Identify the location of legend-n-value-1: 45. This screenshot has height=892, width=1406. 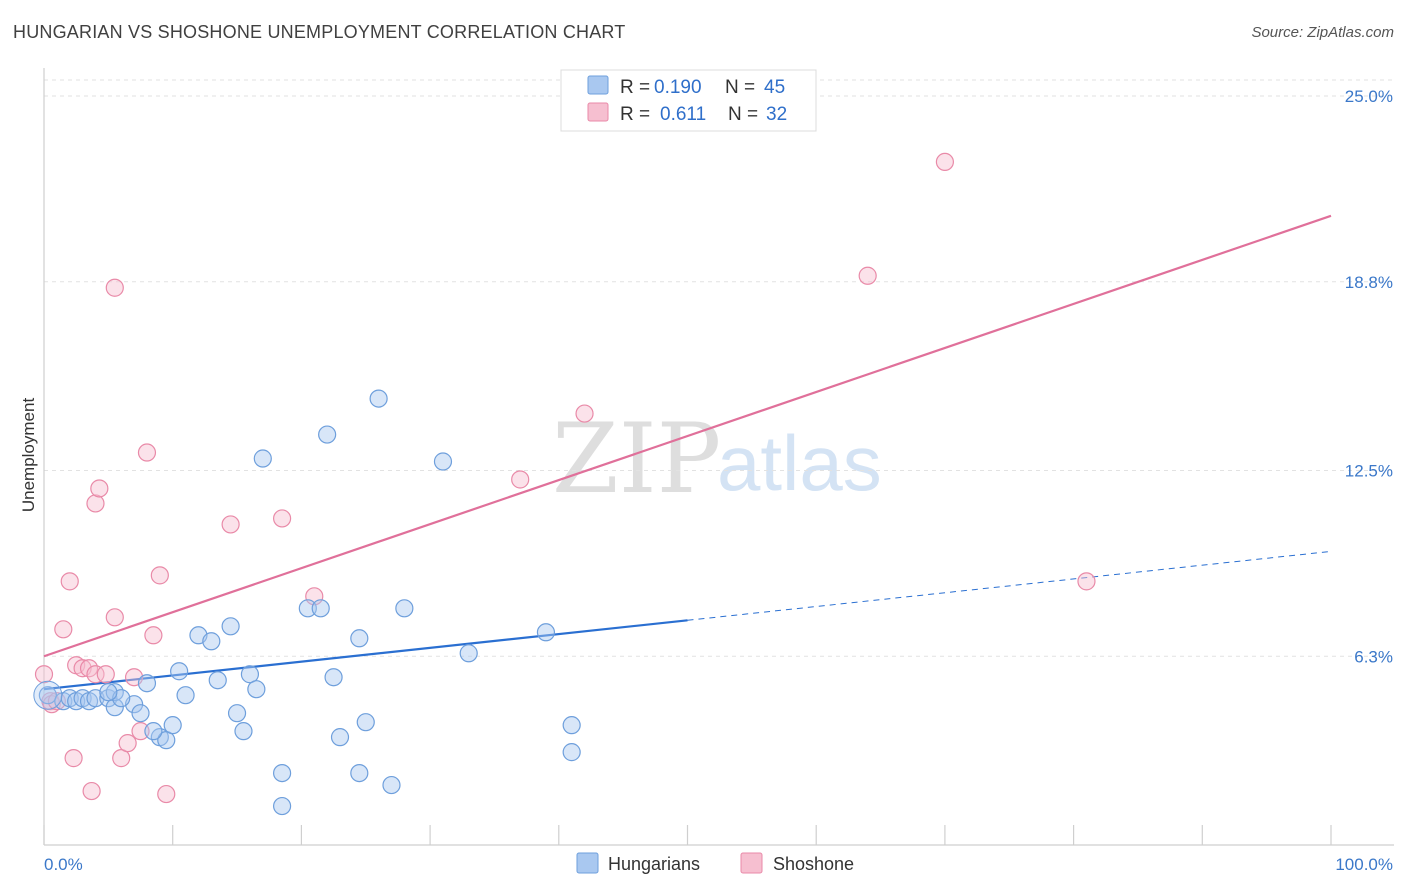
(774, 87).